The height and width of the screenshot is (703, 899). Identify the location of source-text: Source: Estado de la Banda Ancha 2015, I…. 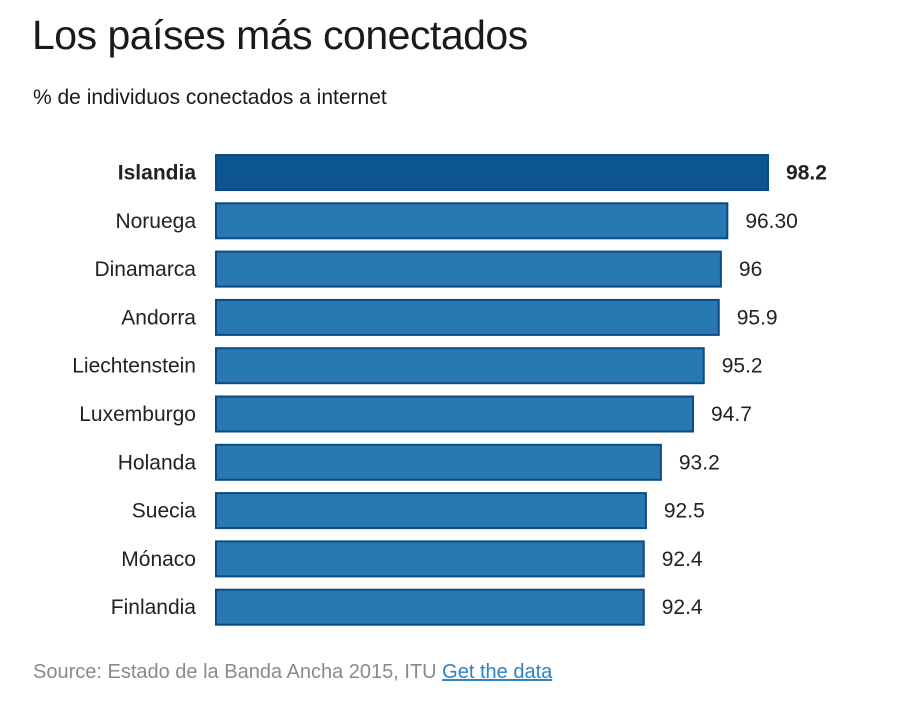
(235, 672).